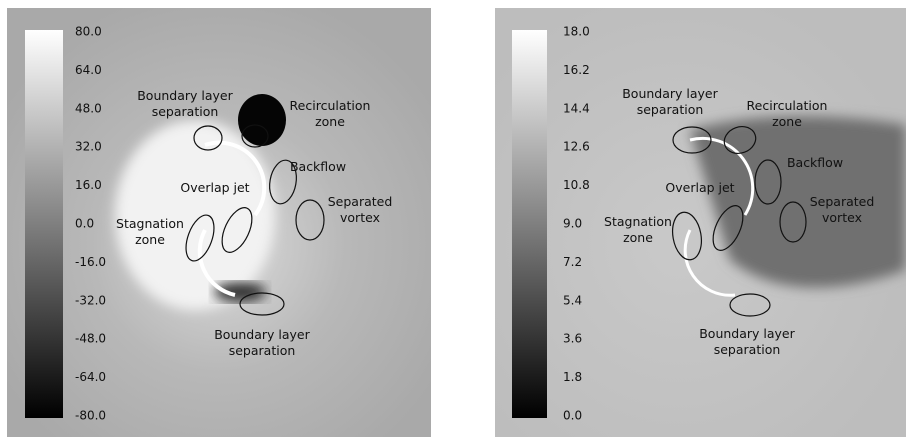 This screenshot has height=437, width=906. What do you see at coordinates (88, 32) in the screenshot?
I see `colorbar-tick-label: 80.0` at bounding box center [88, 32].